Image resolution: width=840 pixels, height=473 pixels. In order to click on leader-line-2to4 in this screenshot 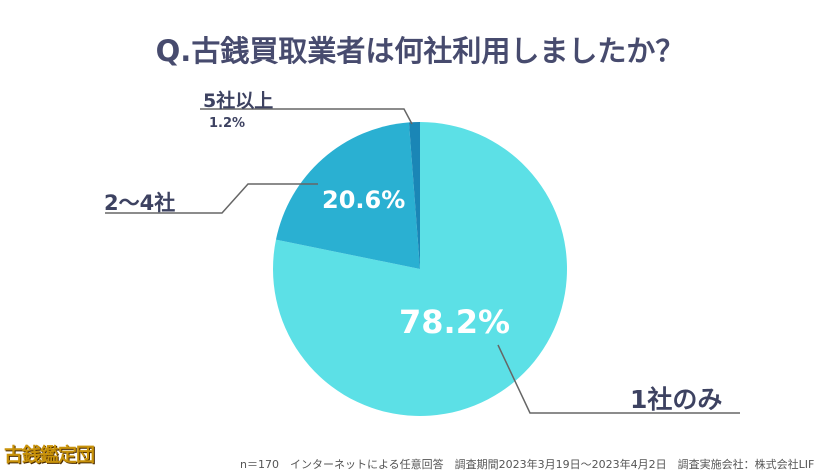, I will do `click(211, 198)`.